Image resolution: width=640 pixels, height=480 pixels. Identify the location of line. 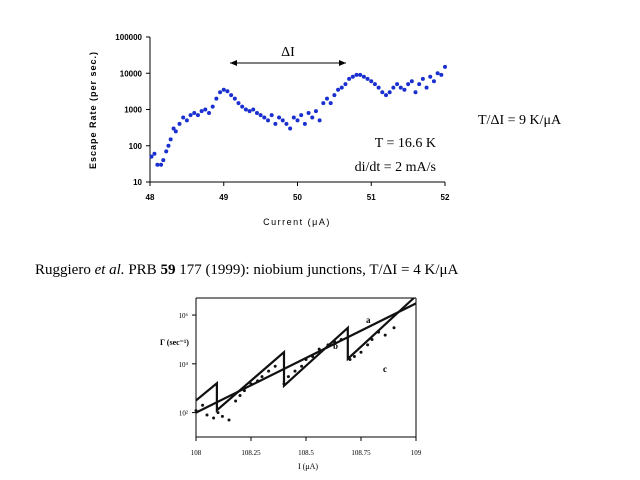
(306, 358).